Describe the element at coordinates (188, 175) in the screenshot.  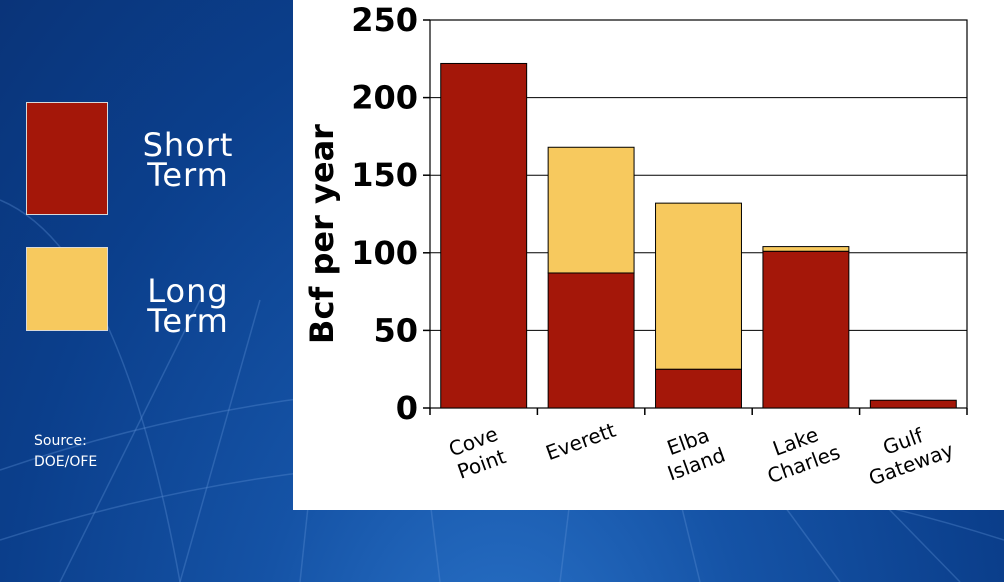
I see `legend-label-short-term-line2: Term` at that location.